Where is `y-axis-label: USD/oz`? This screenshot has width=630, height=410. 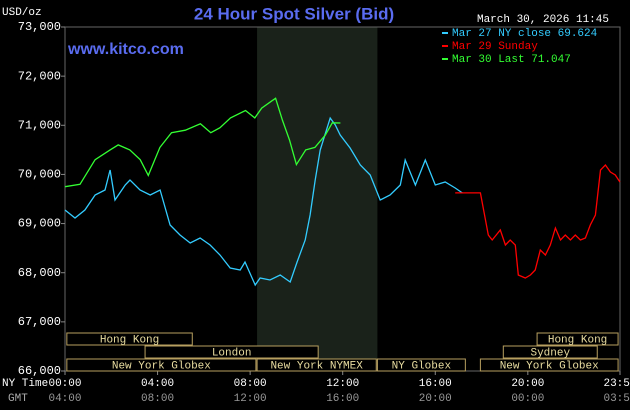
y-axis-label: USD/oz is located at coordinates (22, 13).